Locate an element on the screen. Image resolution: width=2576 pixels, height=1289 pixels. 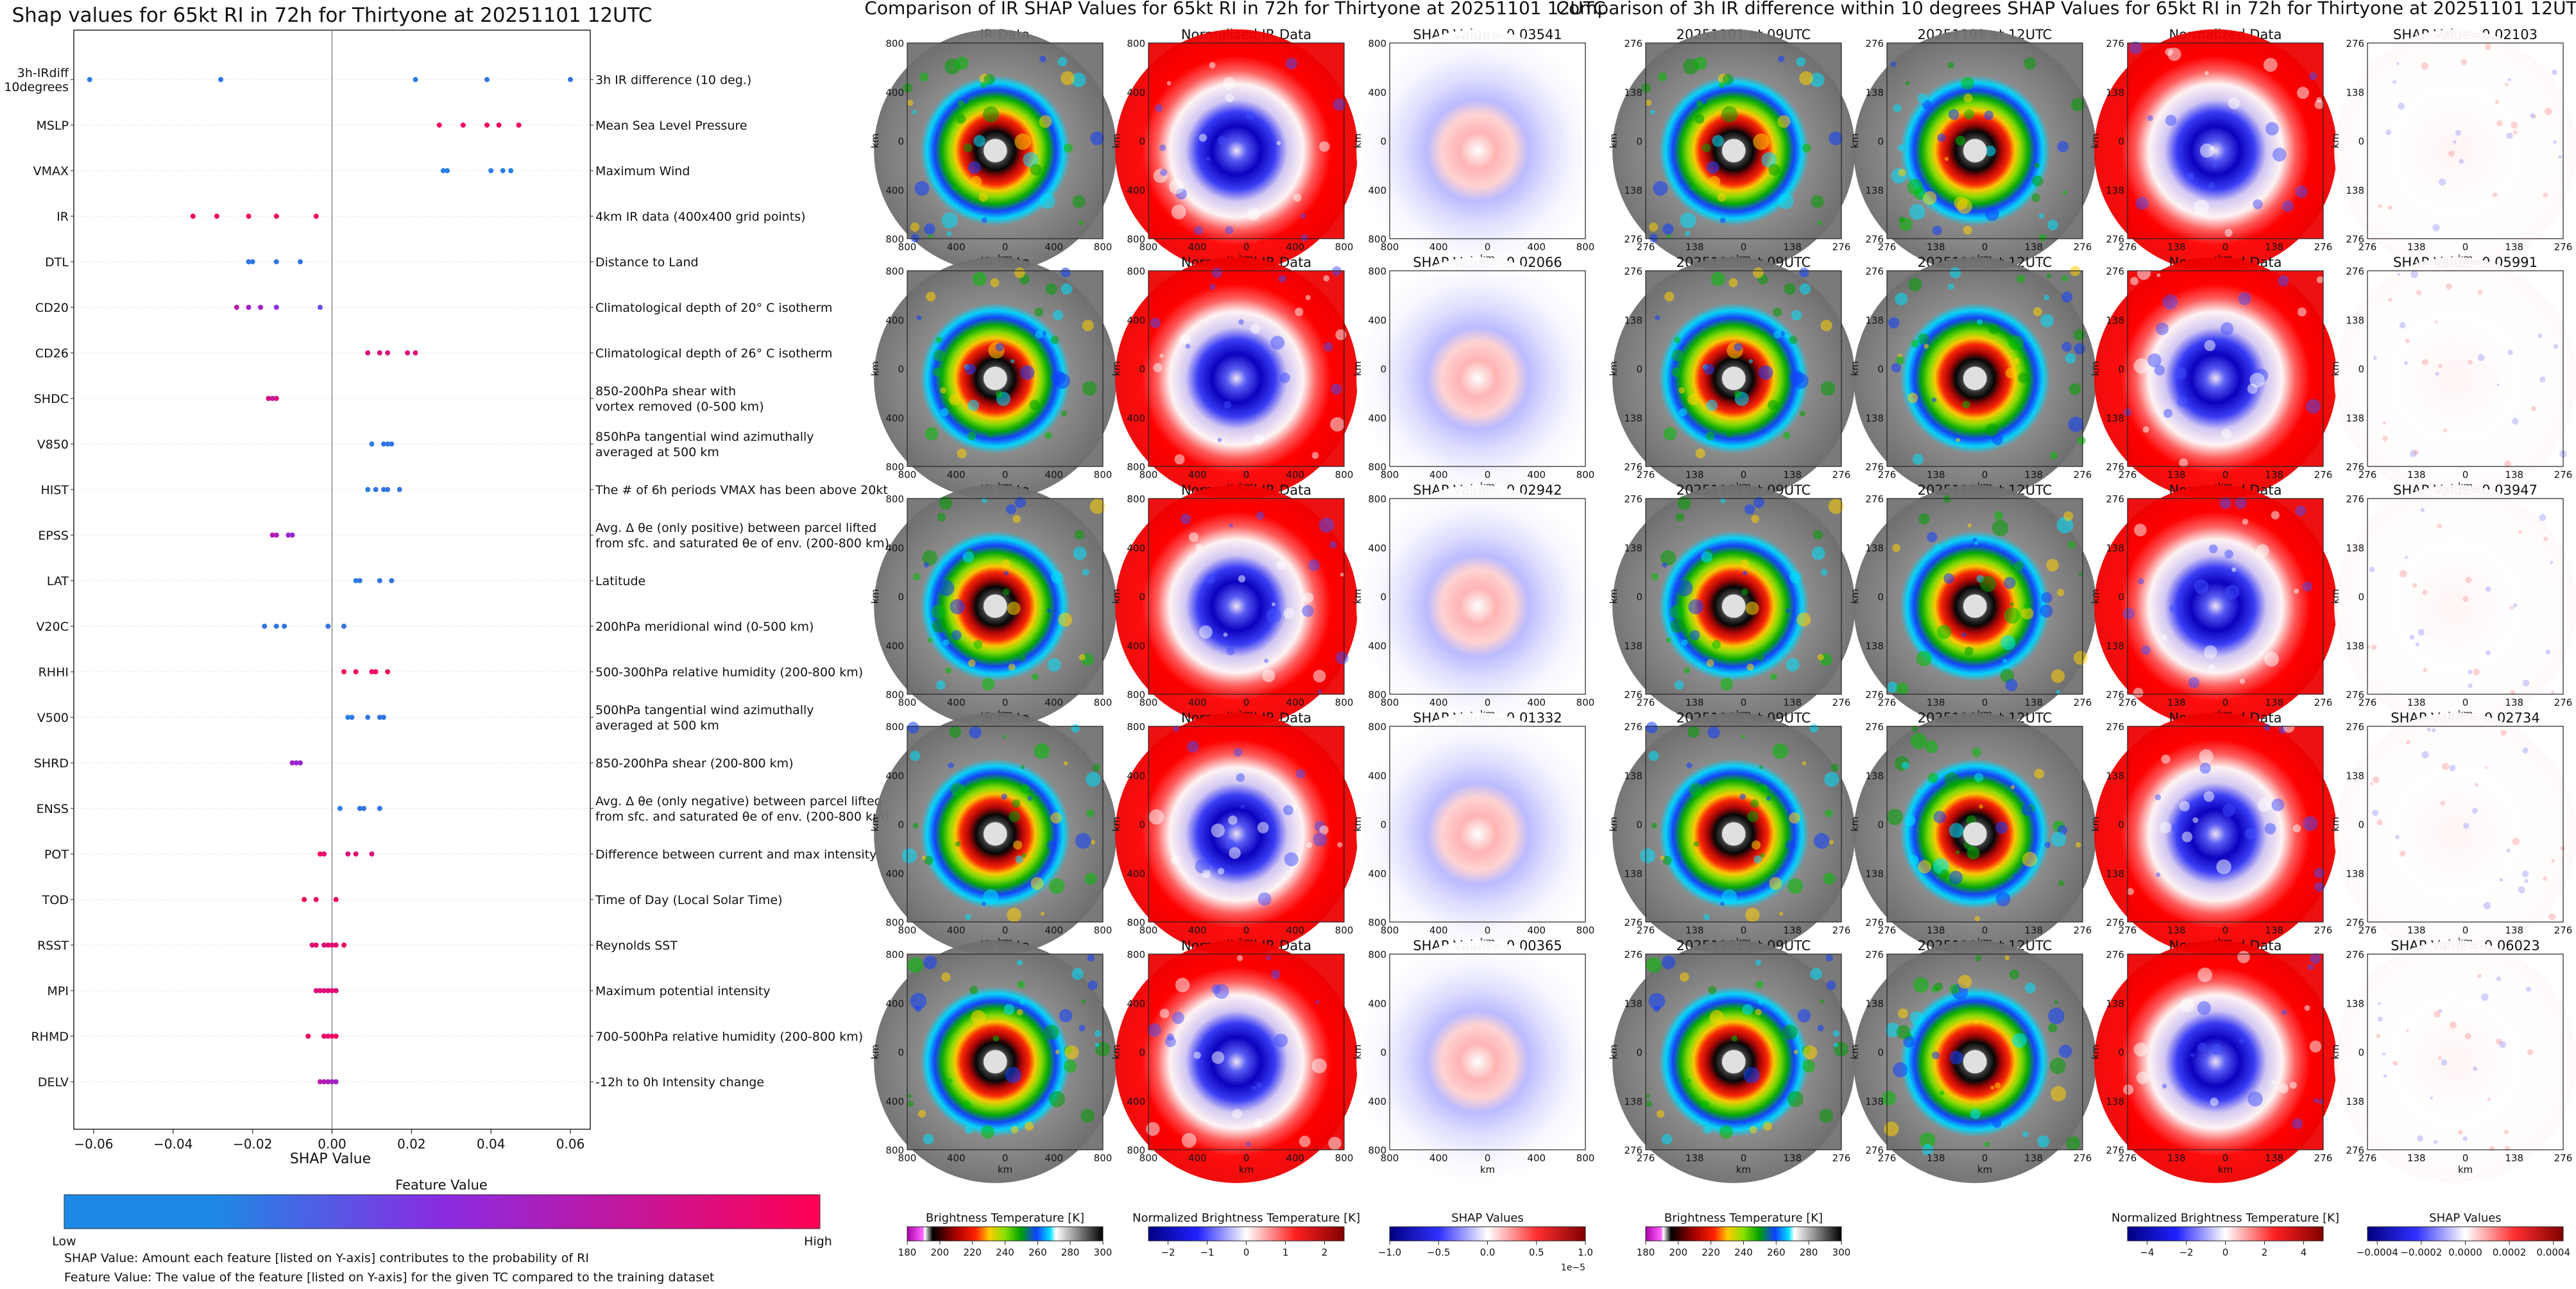
x-axis-label: km is located at coordinates (2225, 1169).